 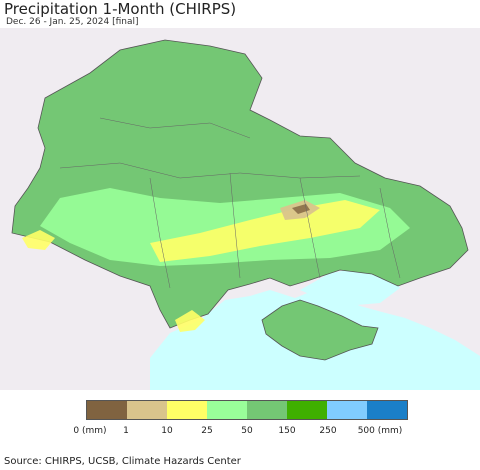 What do you see at coordinates (265, 231) in the screenshot?
I see `dry-band-yellow` at bounding box center [265, 231].